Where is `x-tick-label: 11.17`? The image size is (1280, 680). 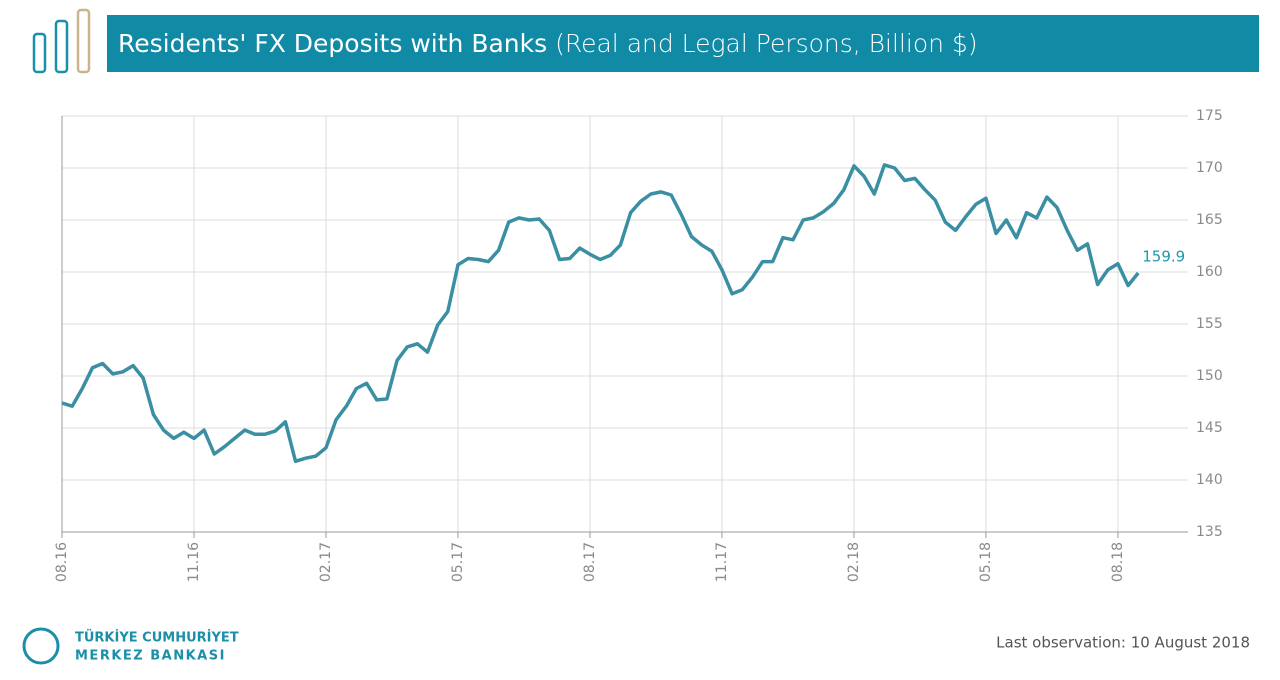 x-tick-label: 11.17 is located at coordinates (722, 562).